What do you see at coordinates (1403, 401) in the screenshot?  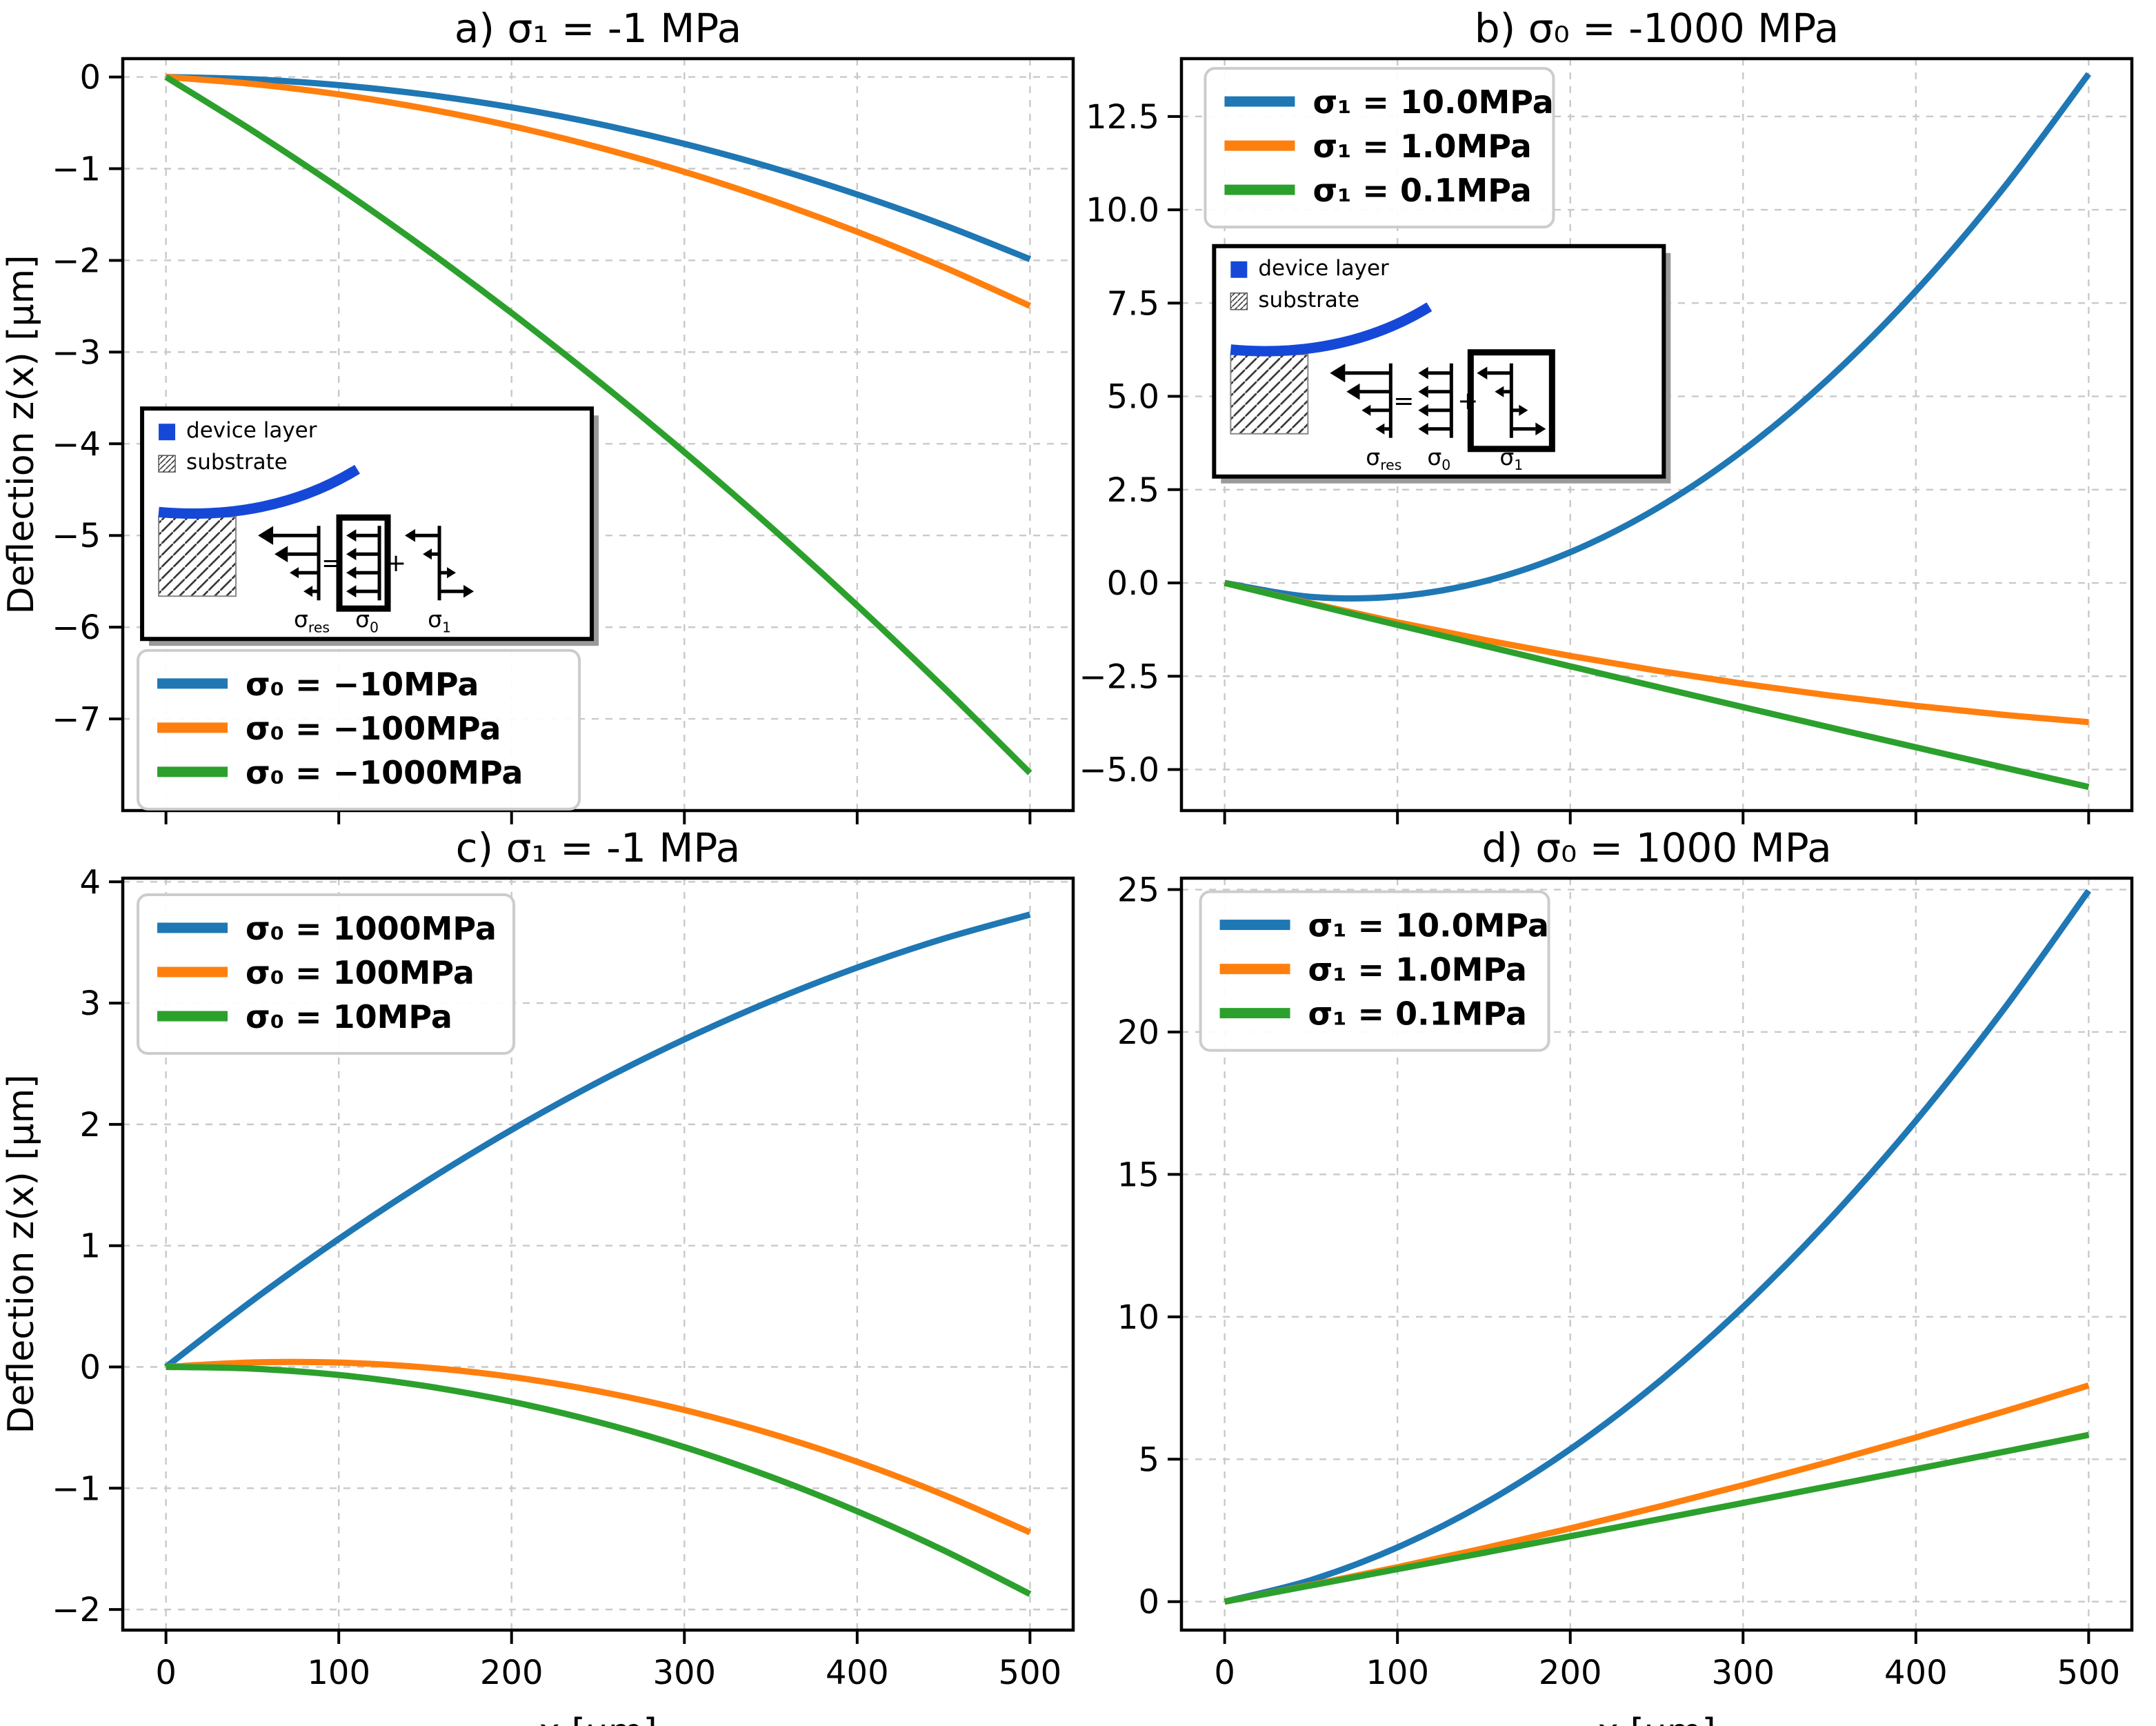 I see `equals-sign: =` at bounding box center [1403, 401].